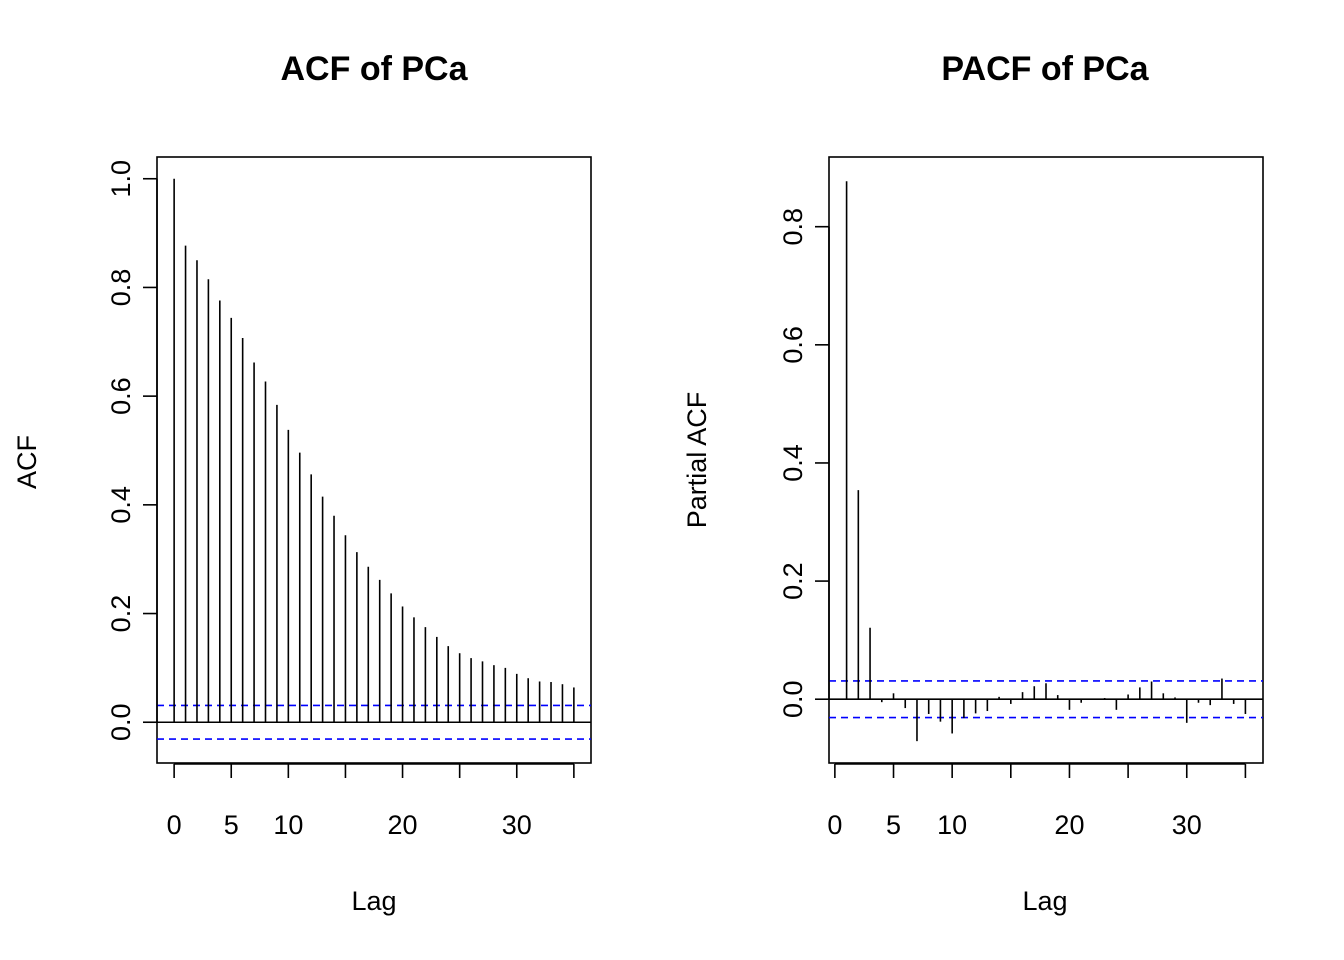 Image resolution: width=1344 pixels, height=960 pixels. Describe the element at coordinates (1187, 825) in the screenshot. I see `pacf-x-tick-label-30: 30` at that location.